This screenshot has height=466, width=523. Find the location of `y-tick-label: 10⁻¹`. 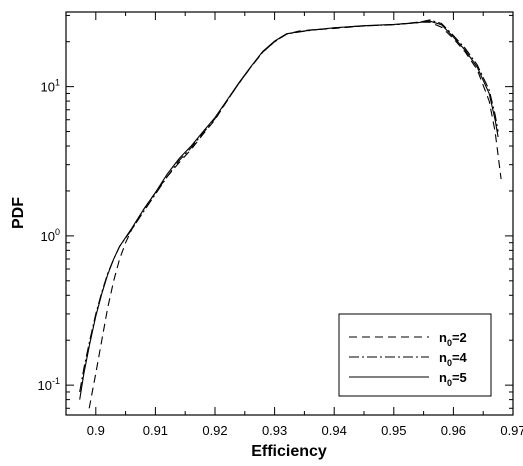

y-tick-label: 10⁻¹ is located at coordinates (49, 384).